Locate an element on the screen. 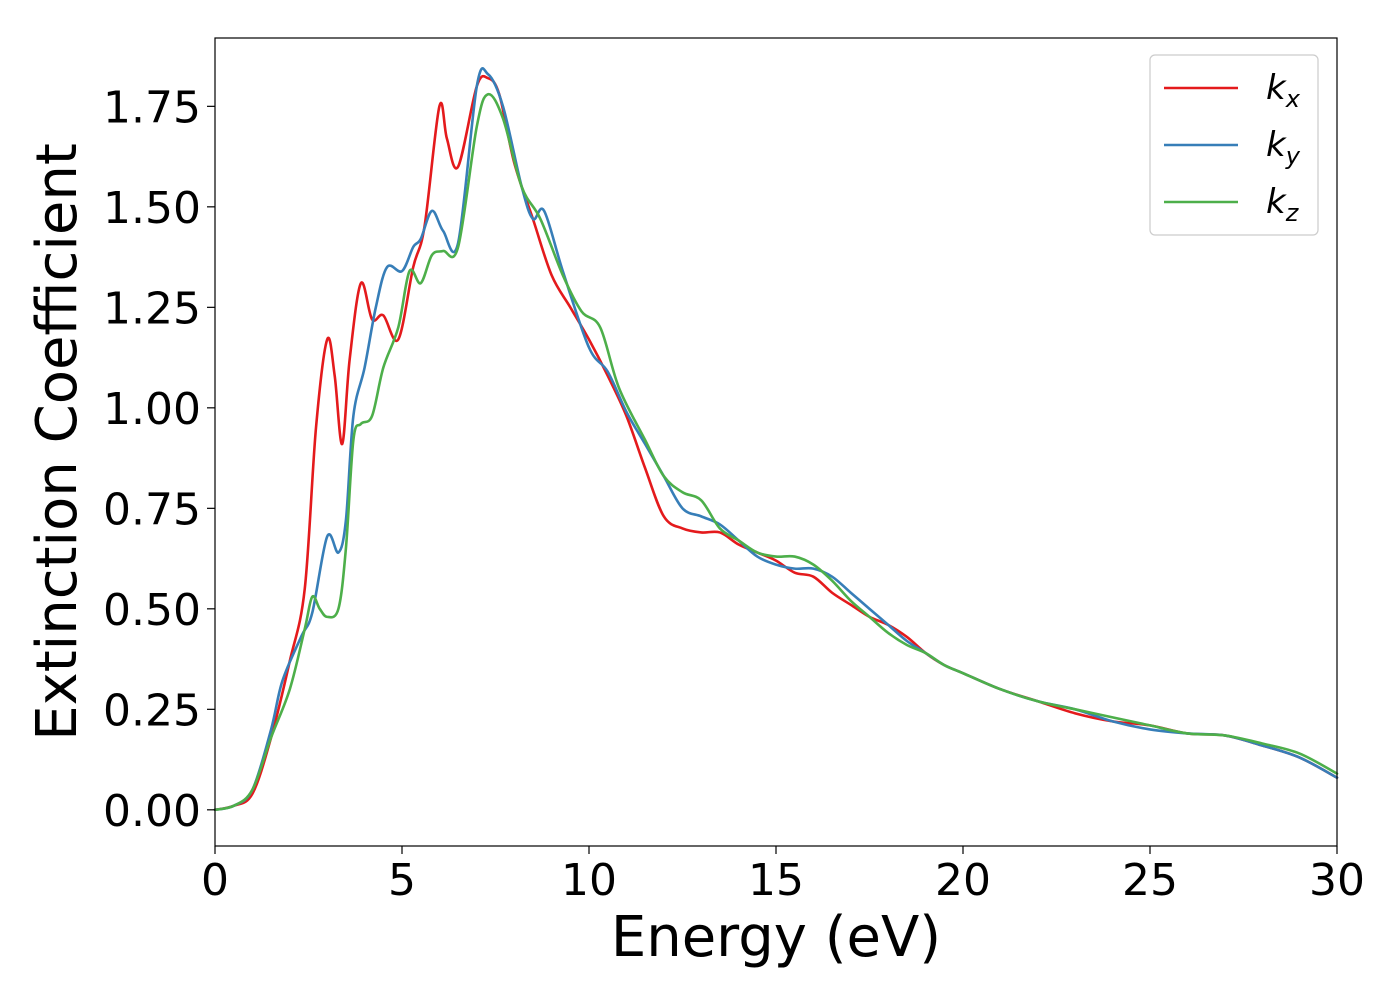  legend-label-subscript: y is located at coordinates (1293, 156).